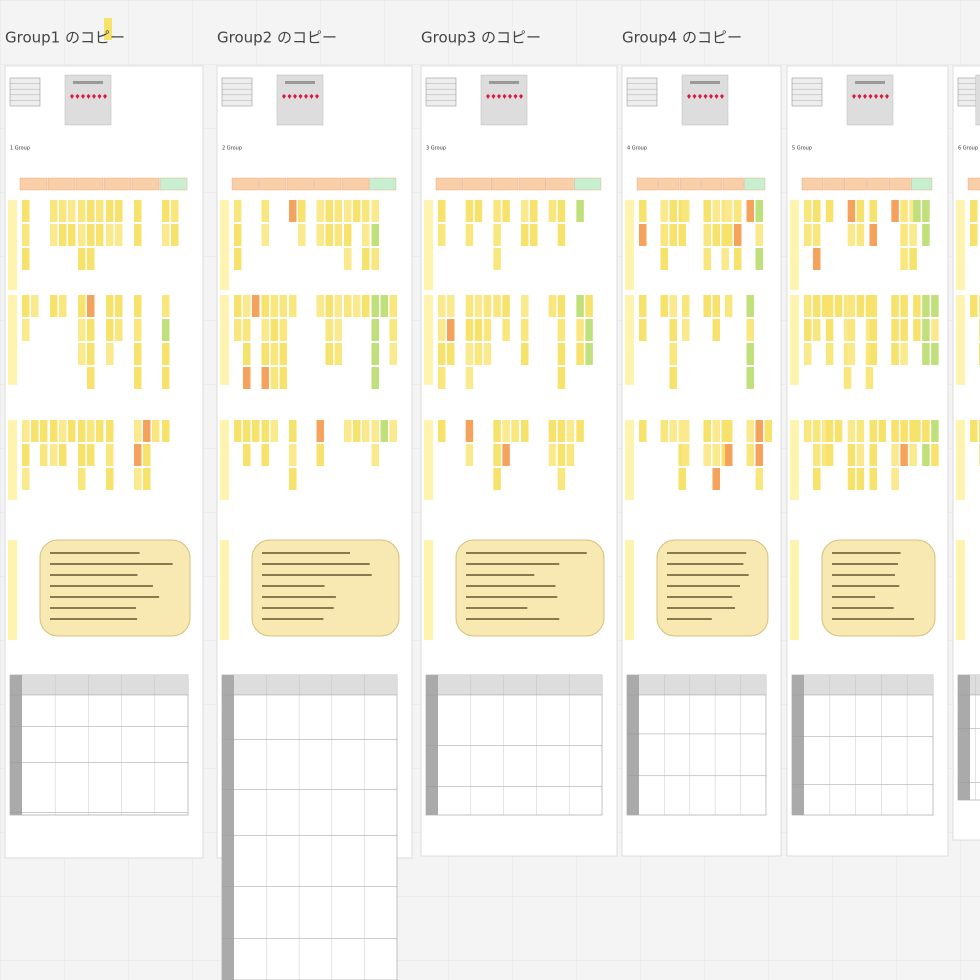 Image resolution: width=980 pixels, height=980 pixels. What do you see at coordinates (696, 685) in the screenshot?
I see `table-header` at bounding box center [696, 685].